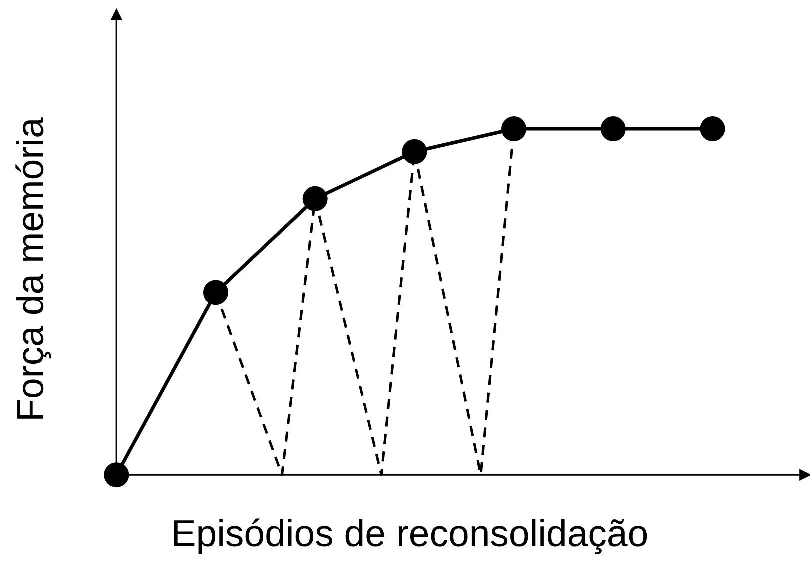 The height and width of the screenshot is (571, 810). Describe the element at coordinates (34, 268) in the screenshot. I see `y-axis-title: Força da memória` at that location.